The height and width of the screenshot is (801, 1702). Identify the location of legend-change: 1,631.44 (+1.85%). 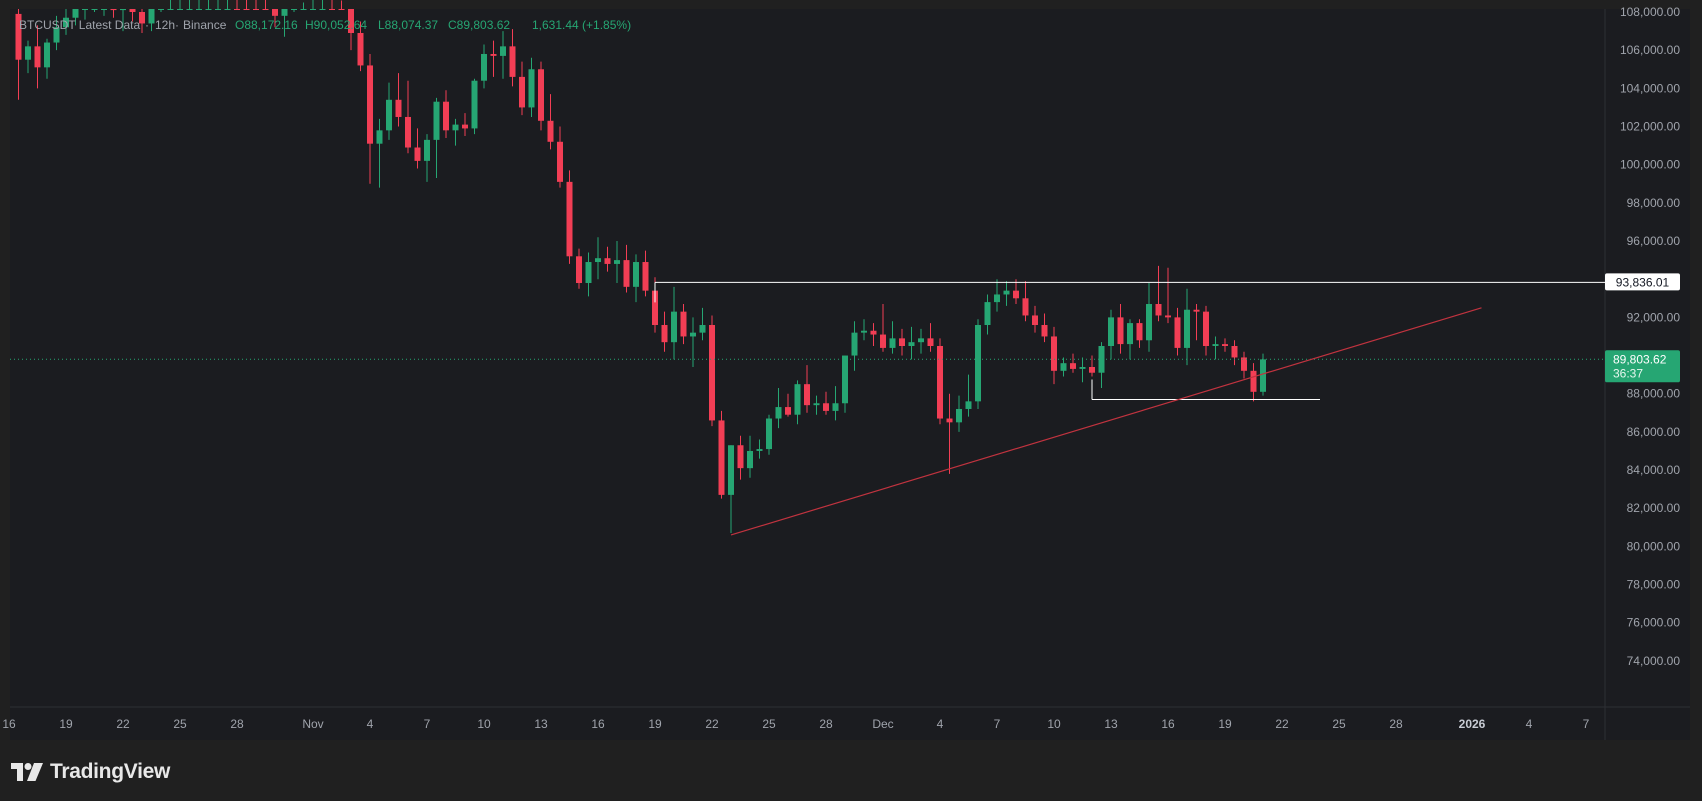
(581, 25).